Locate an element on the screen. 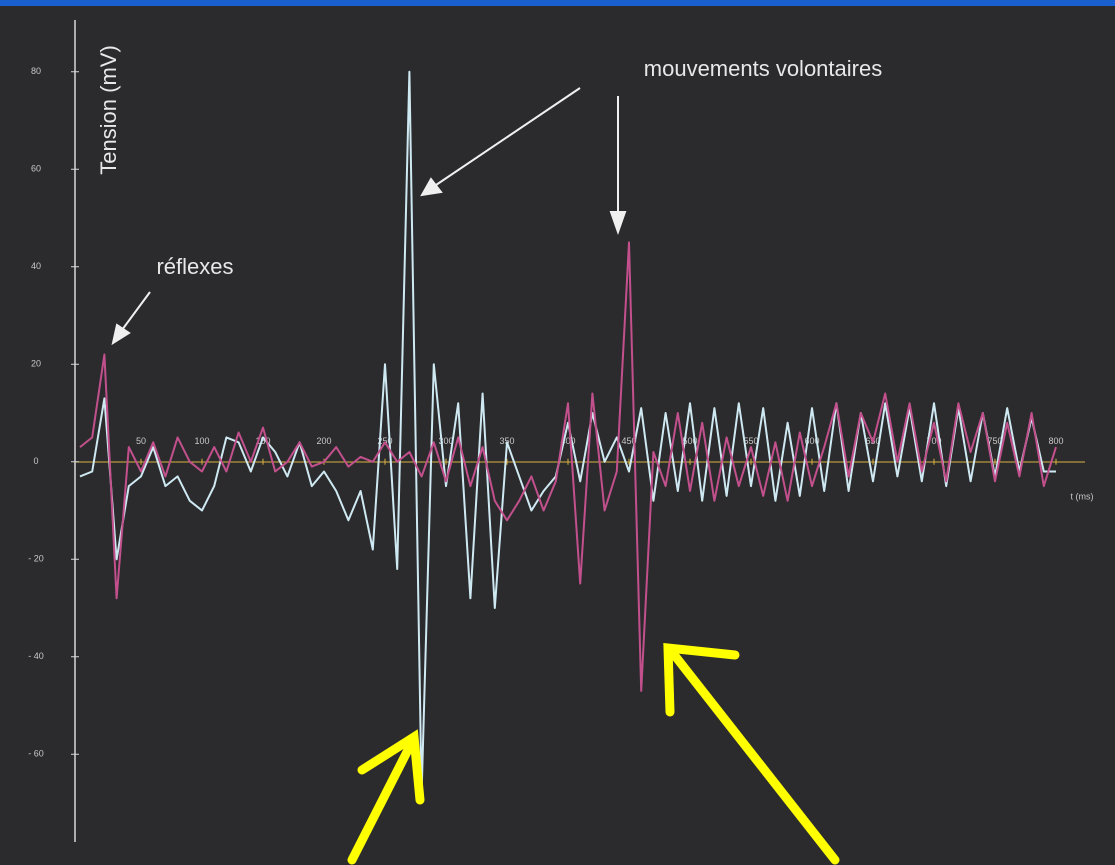 The height and width of the screenshot is (865, 1115). y-tick-label: 80 is located at coordinates (36, 71).